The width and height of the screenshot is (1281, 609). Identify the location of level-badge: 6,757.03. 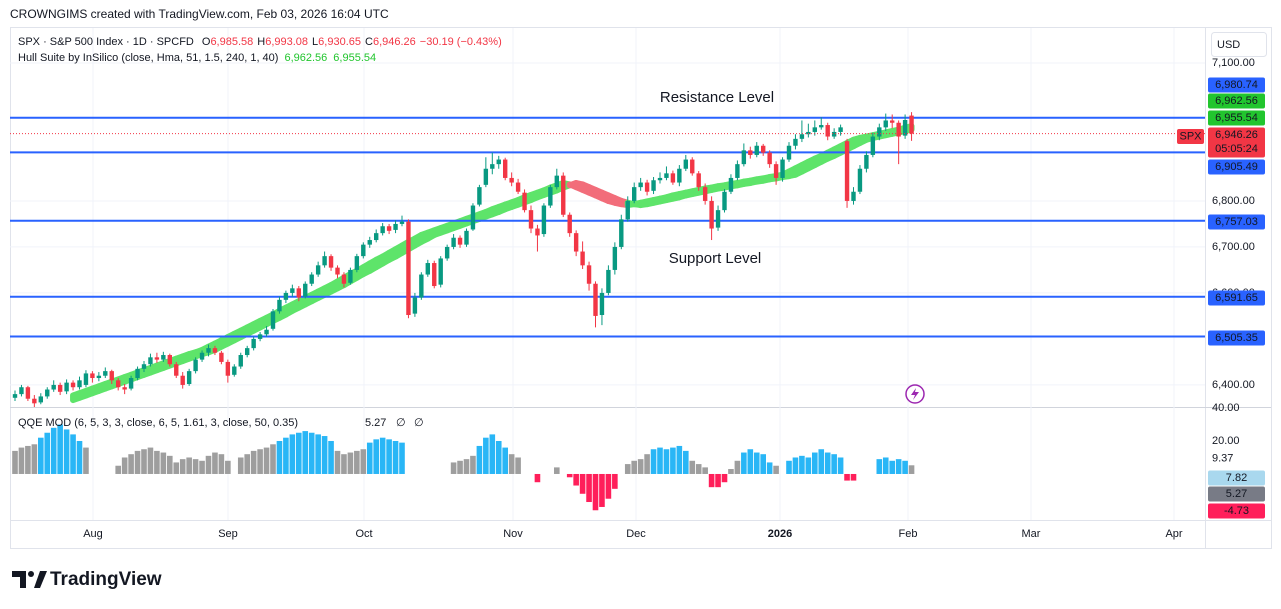
(1236, 222).